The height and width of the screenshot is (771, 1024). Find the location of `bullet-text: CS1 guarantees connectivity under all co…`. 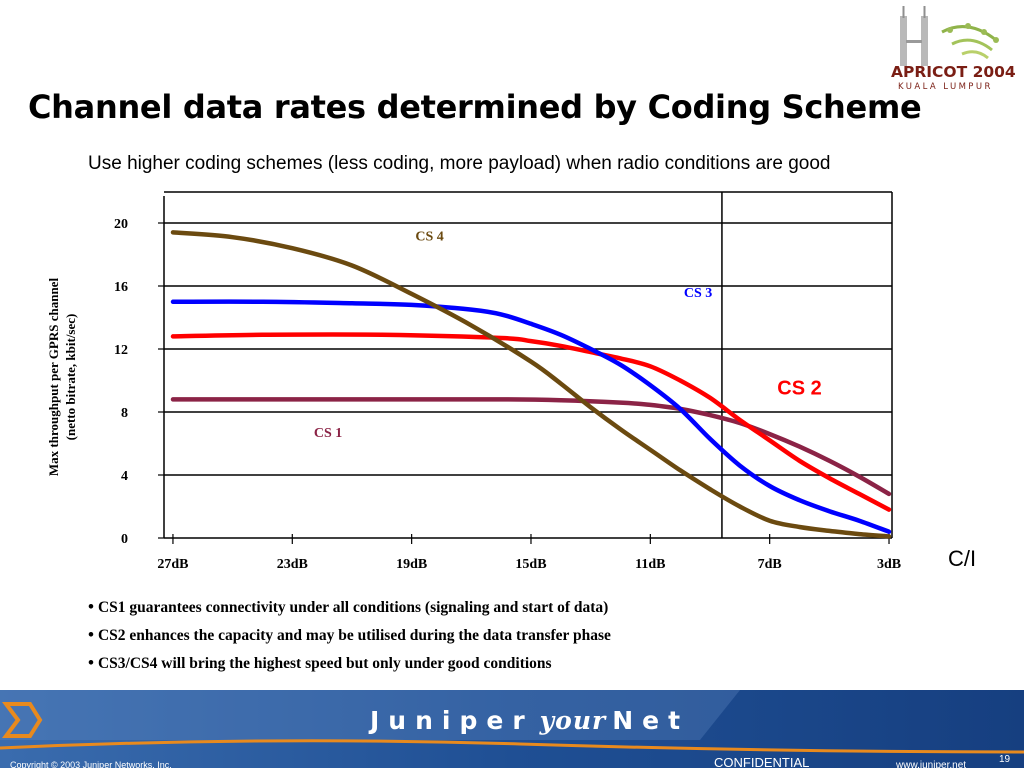

bullet-text: CS1 guarantees connectivity under all co… is located at coordinates (353, 607).